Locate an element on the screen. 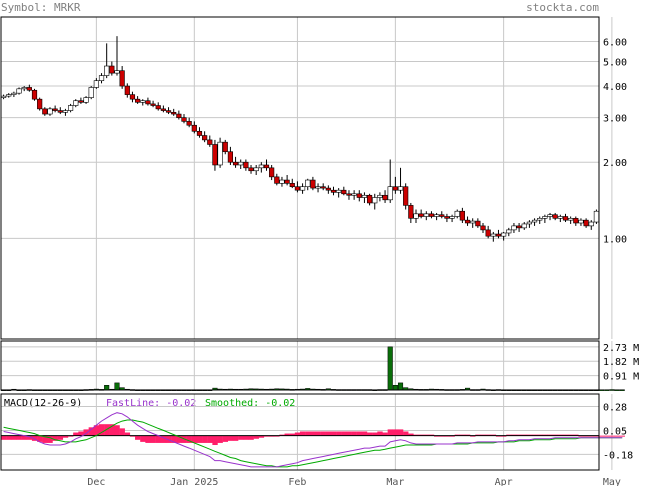  price-tick-label: 1.00 is located at coordinates (615, 239).